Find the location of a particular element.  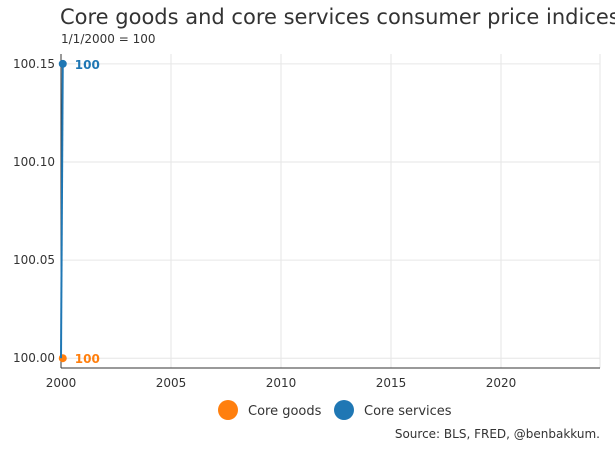

y-tick-label: 100.00 is located at coordinates (34, 358).